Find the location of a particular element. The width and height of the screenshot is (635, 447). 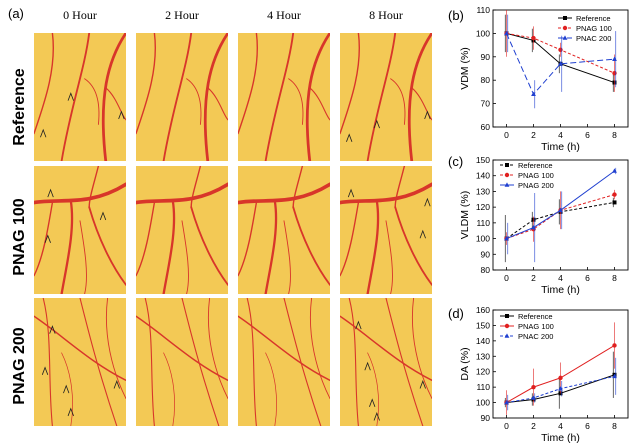

micro-image-r0-c1 is located at coordinates (182, 97).